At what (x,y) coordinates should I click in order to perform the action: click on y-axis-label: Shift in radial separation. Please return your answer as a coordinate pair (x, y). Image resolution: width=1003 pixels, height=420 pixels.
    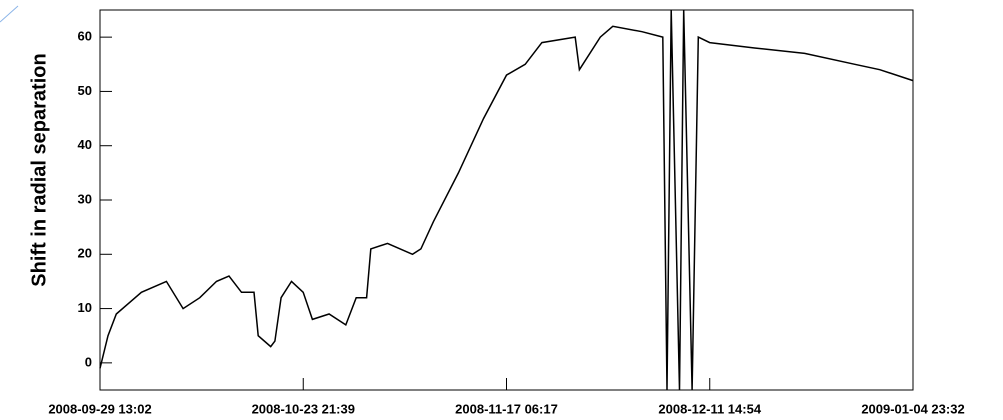
    Looking at the image, I should click on (39, 169).